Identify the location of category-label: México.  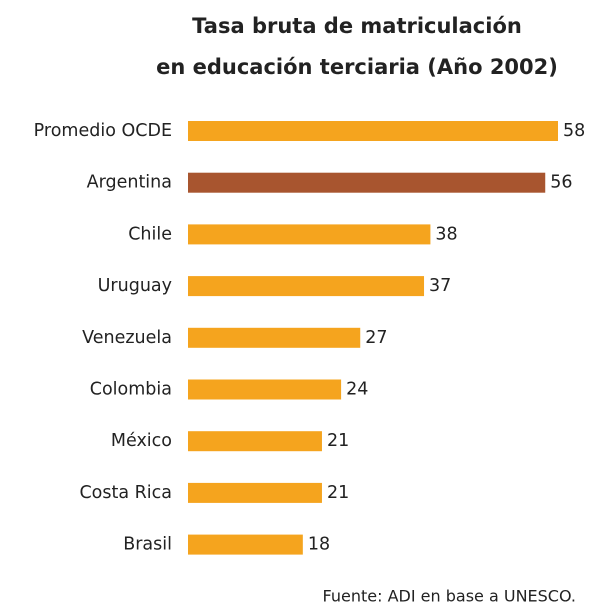
(141, 441).